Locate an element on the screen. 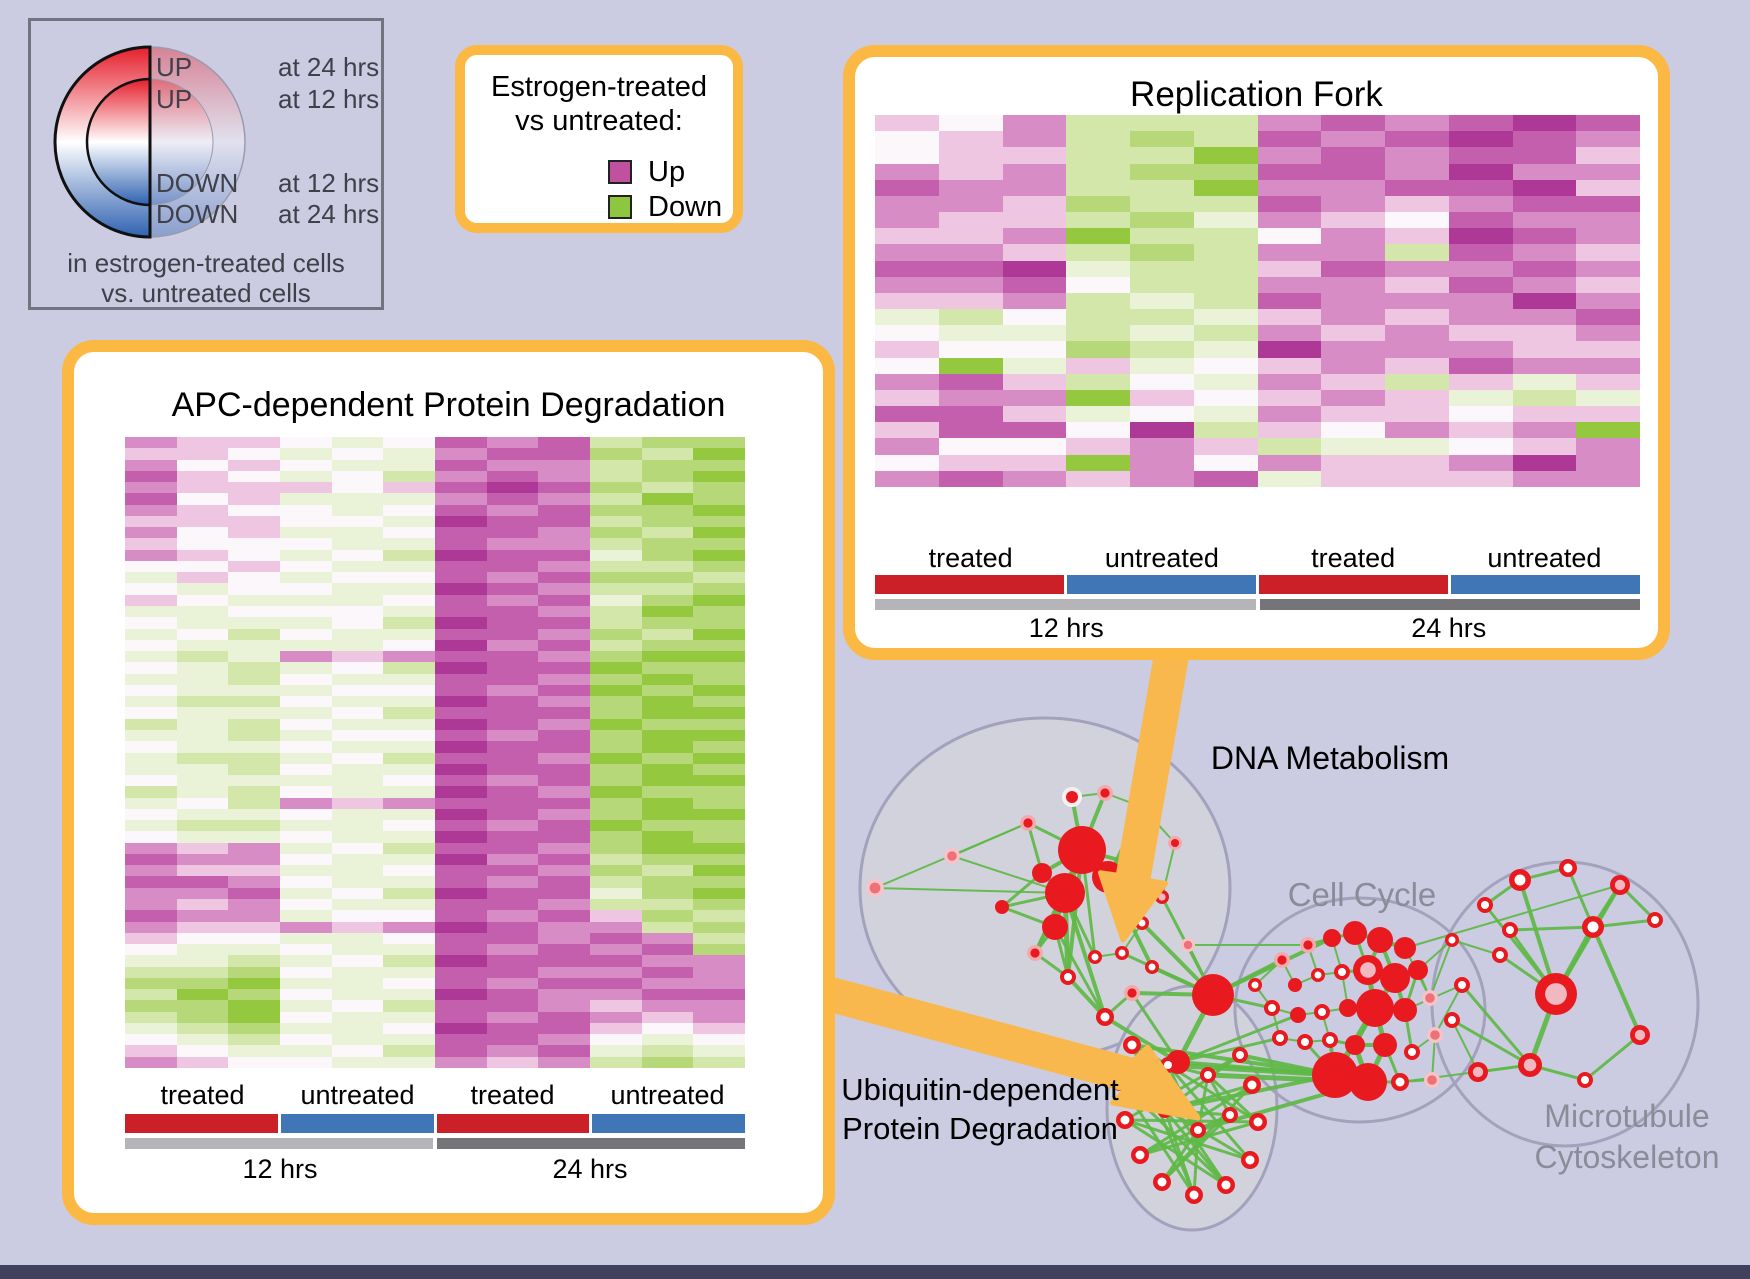 This screenshot has width=1750, height=1279. cell-cycle-label: Cell Cycle is located at coordinates (1362, 894).